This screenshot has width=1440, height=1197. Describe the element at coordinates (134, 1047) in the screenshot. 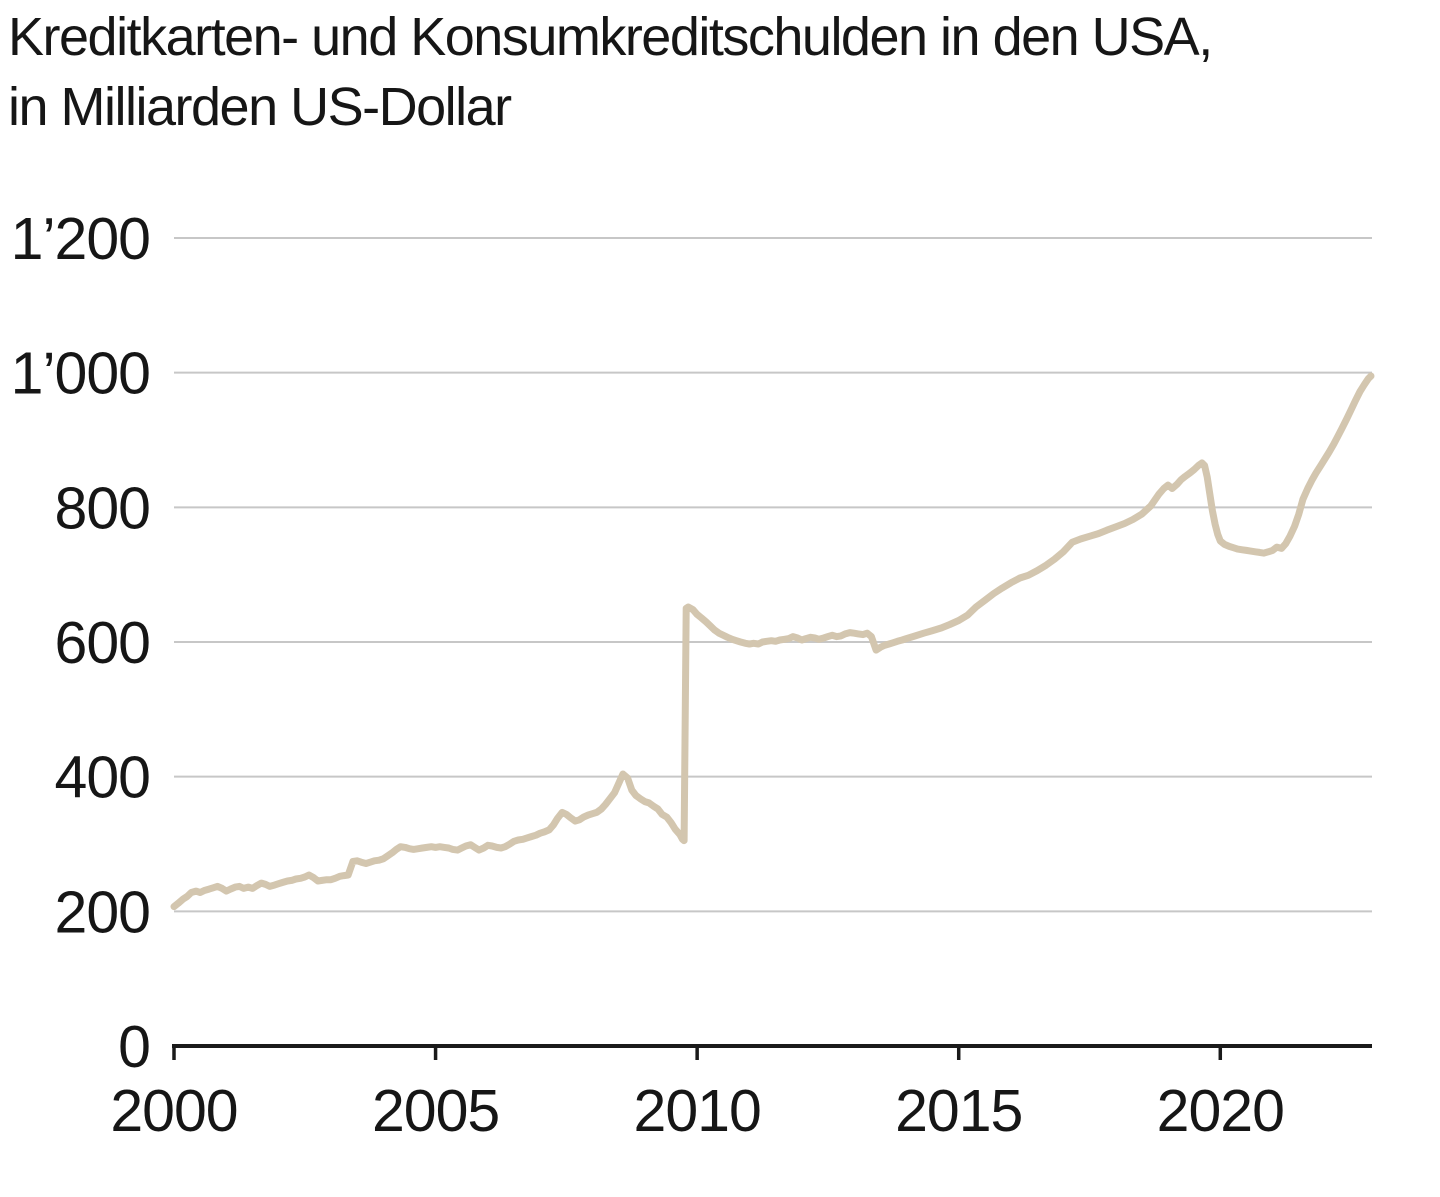

I see `y-tick-label: 0` at that location.